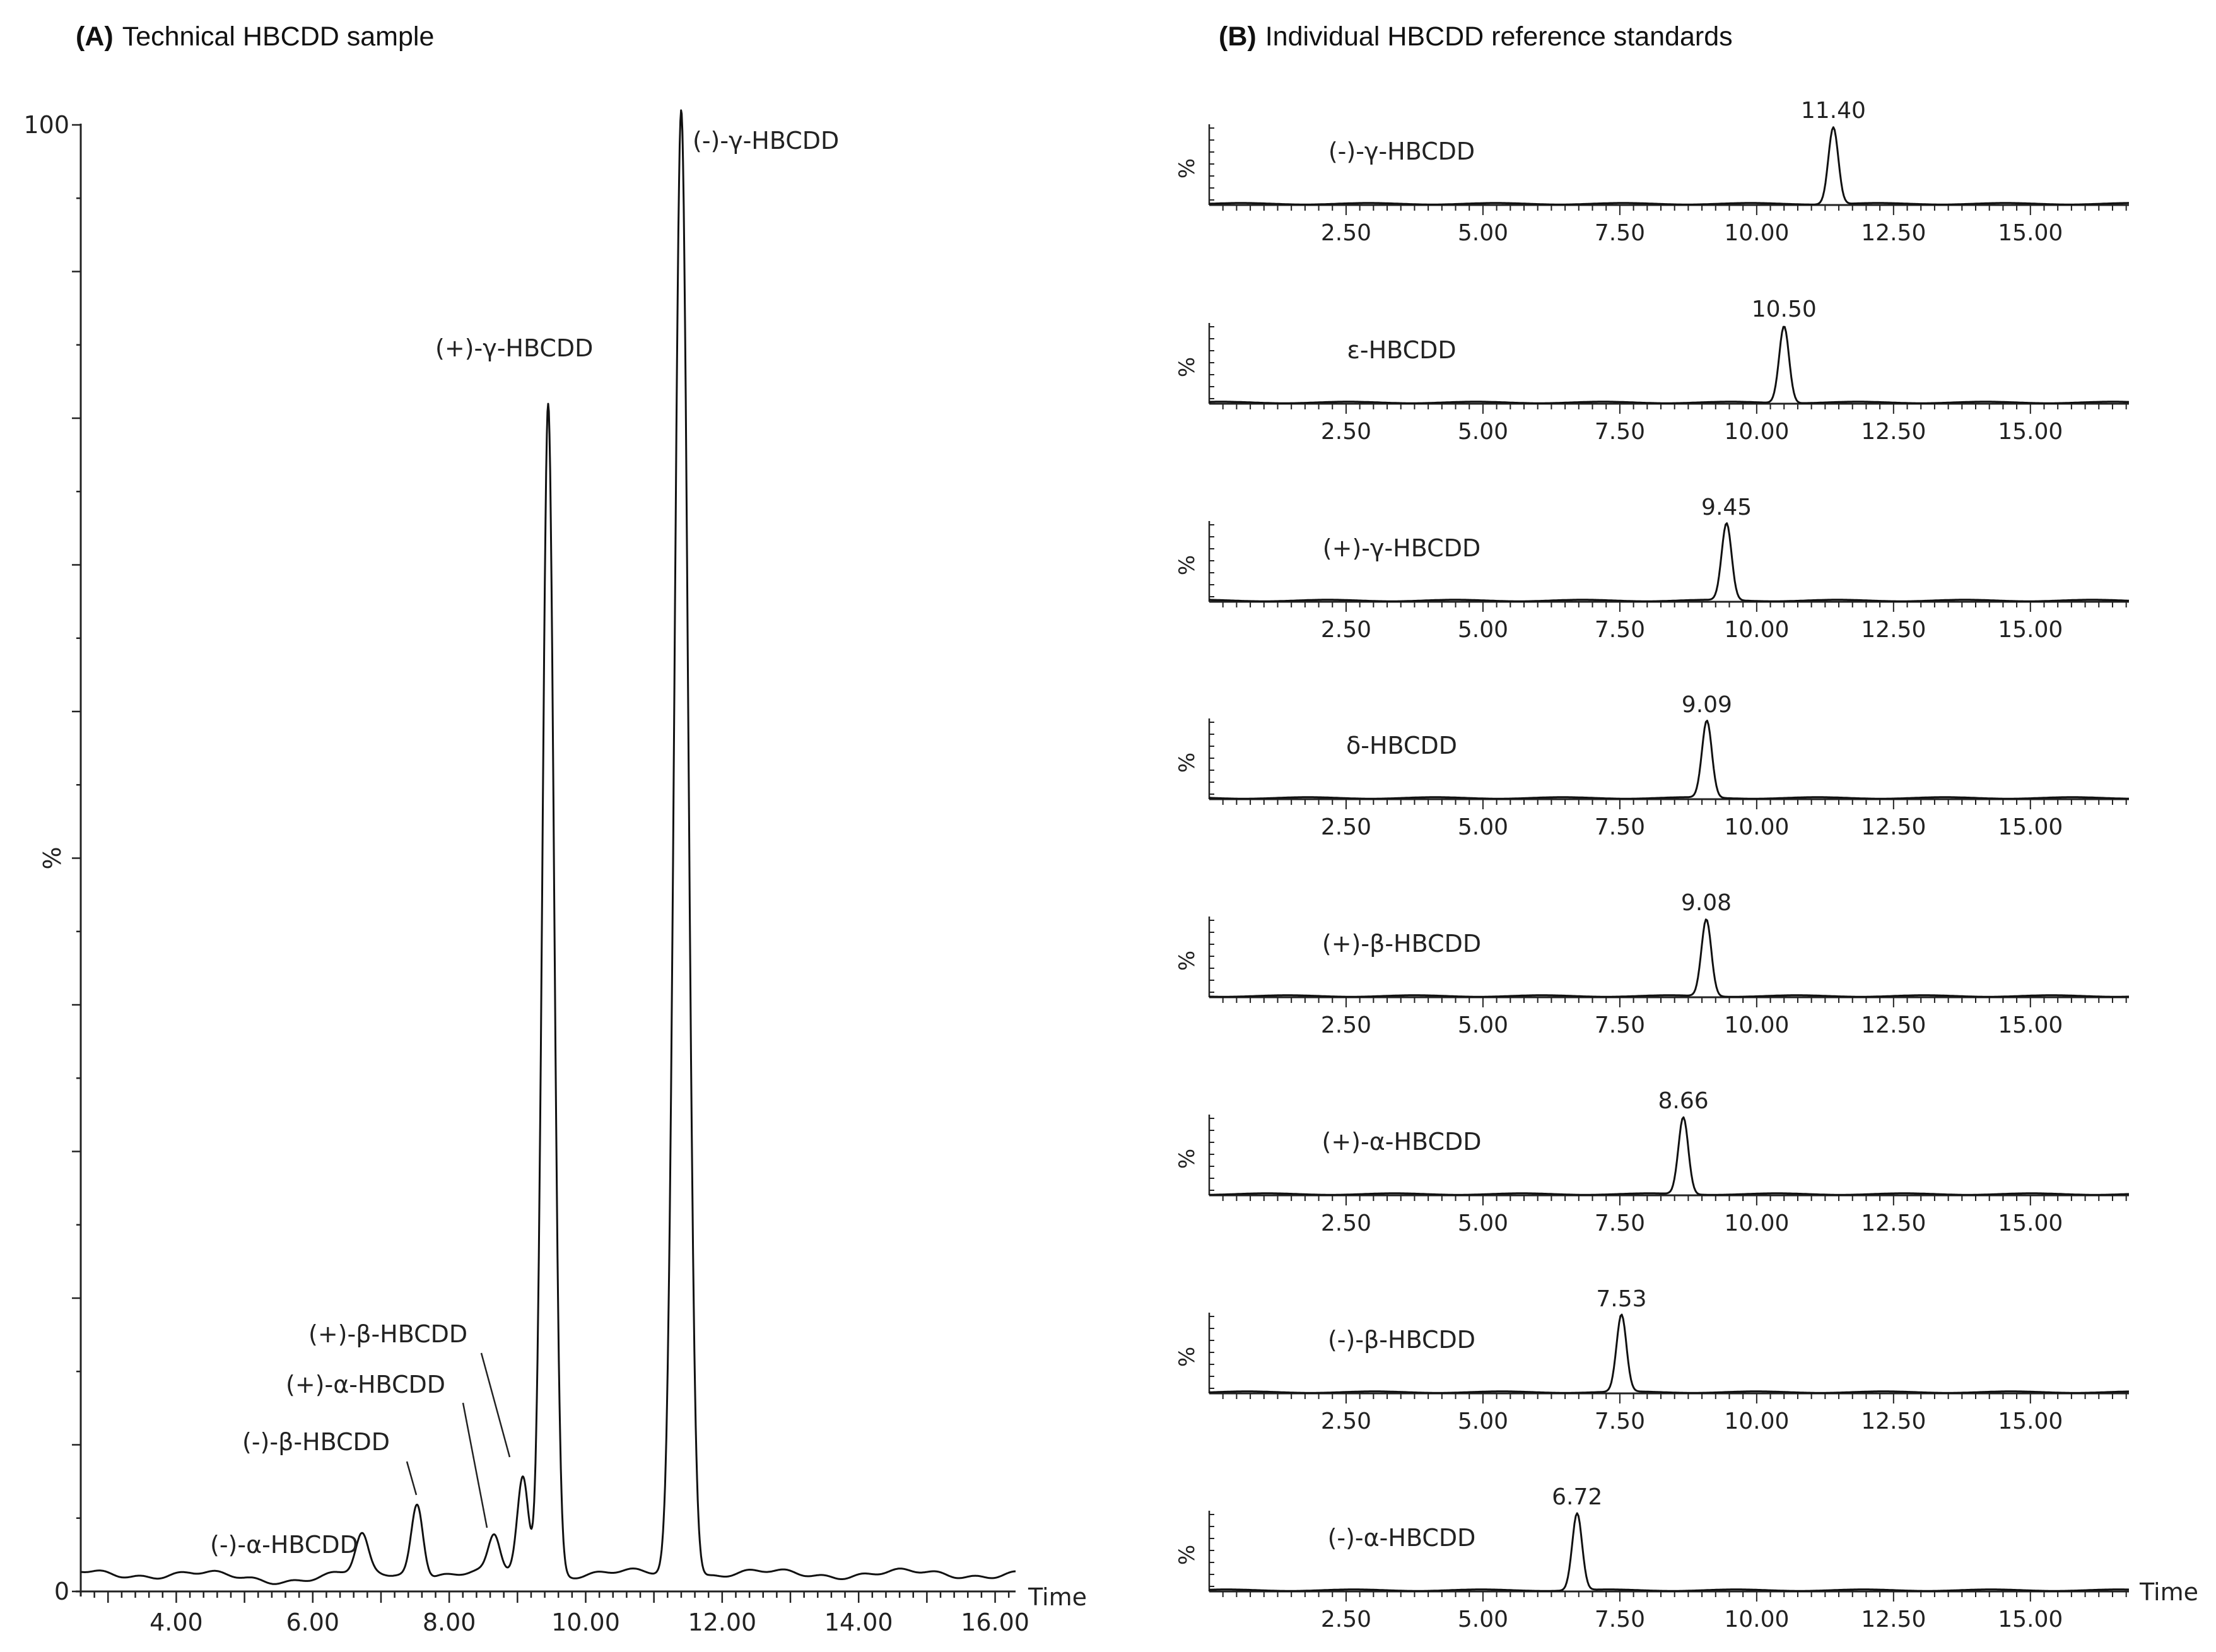 The image size is (2216, 1652). I want to click on panel-b-title-tag: (B), so click(1238, 36).